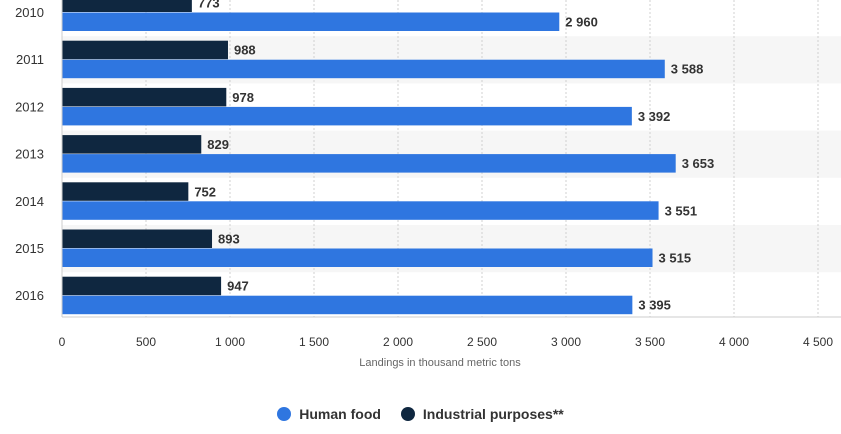  I want to click on y-tick-label: 2014, so click(29, 201).